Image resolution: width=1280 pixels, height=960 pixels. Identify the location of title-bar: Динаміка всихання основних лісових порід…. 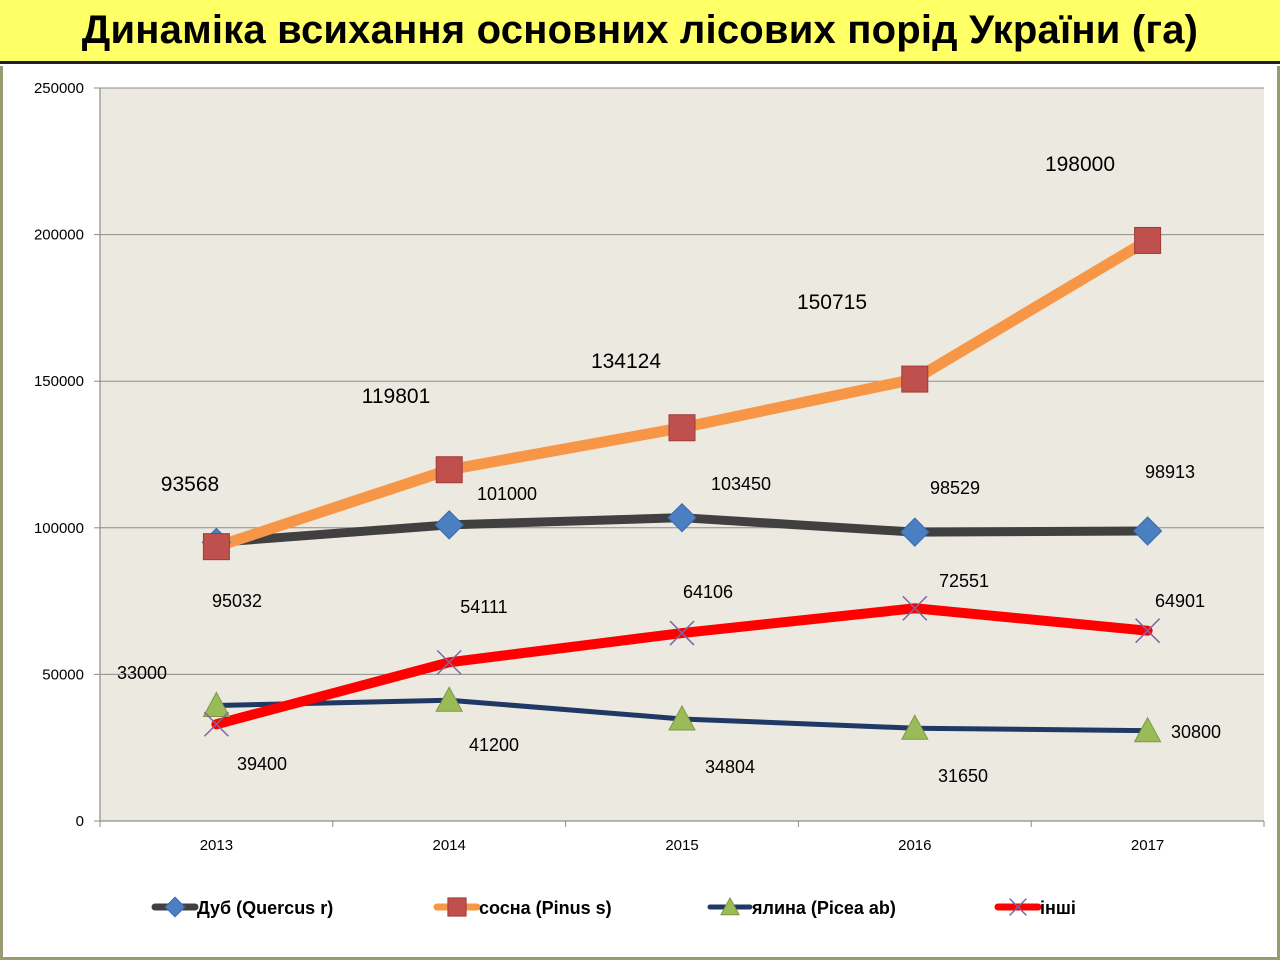
(640, 32).